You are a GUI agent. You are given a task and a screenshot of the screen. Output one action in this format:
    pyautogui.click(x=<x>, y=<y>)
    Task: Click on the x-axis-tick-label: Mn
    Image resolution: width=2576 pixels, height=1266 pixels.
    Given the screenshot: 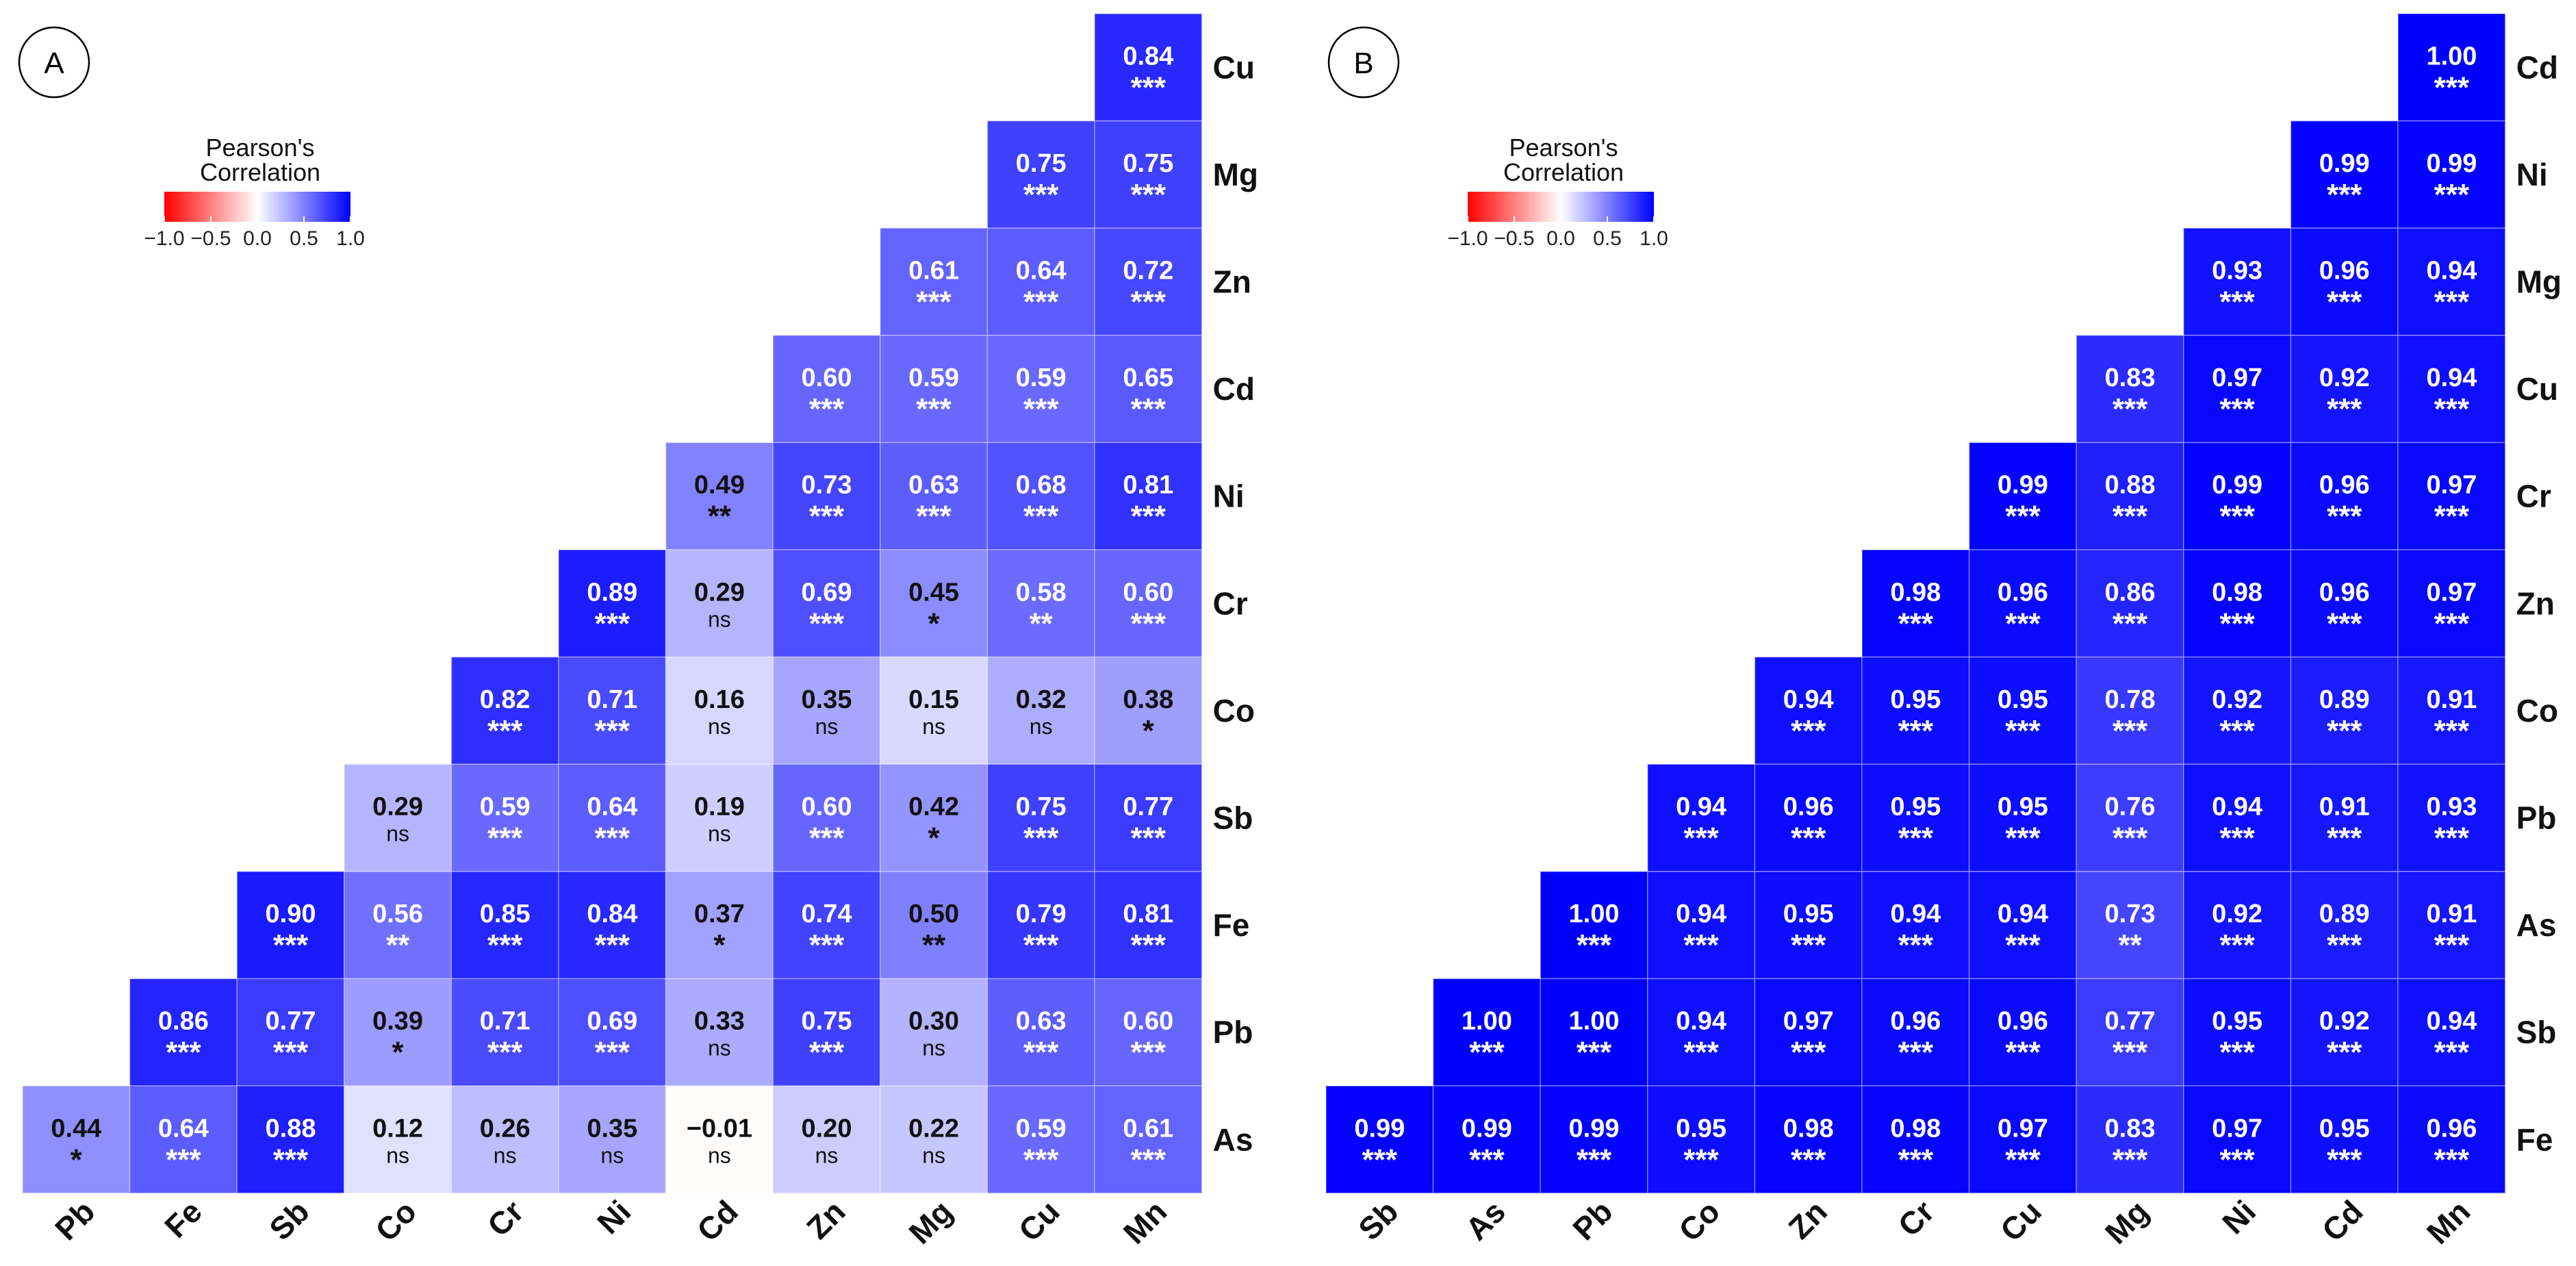 What is the action you would take?
    pyautogui.click(x=1145, y=1222)
    